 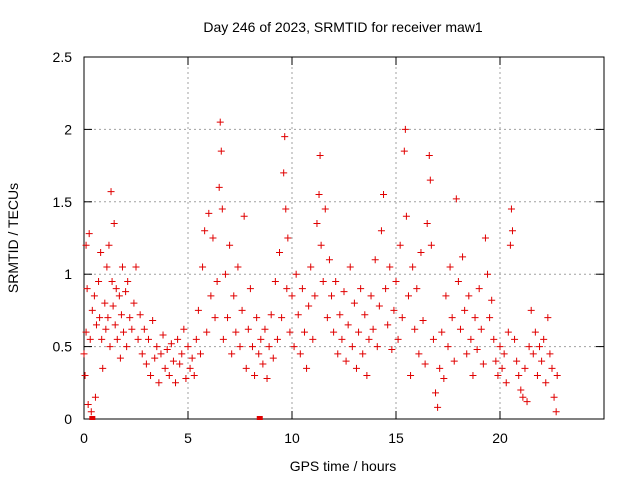 What do you see at coordinates (63, 57) in the screenshot?
I see `y-tick-label: 2.5` at bounding box center [63, 57].